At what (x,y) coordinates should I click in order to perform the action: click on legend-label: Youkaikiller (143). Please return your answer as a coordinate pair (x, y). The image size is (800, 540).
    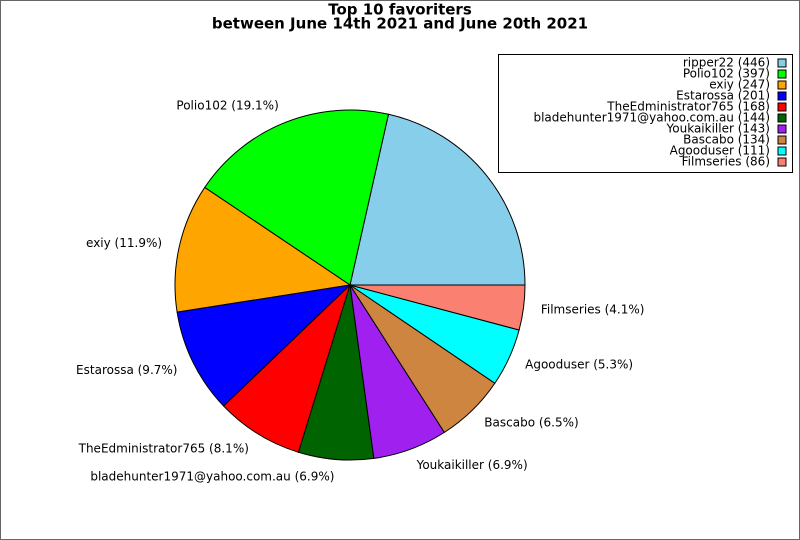
    Looking at the image, I should click on (718, 129).